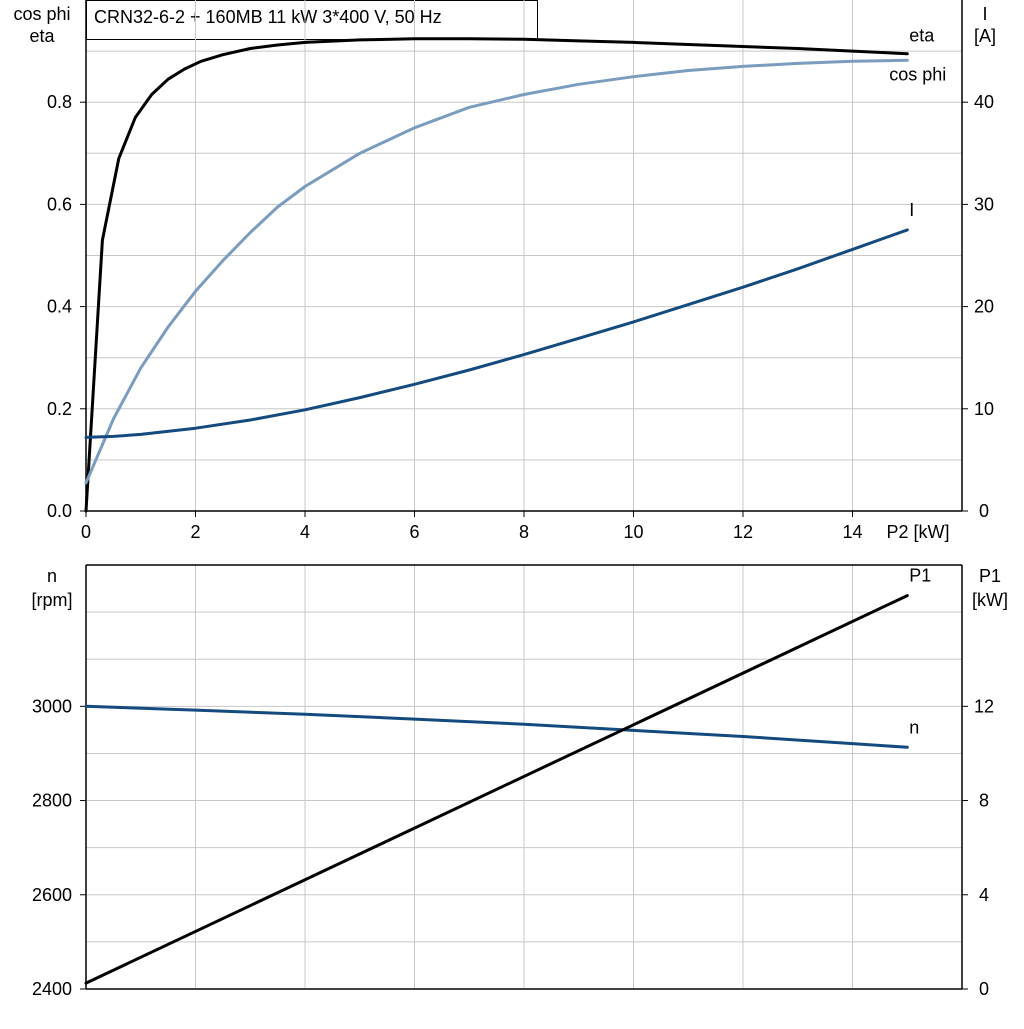 The width and height of the screenshot is (1024, 1029). I want to click on left-tick-label: 0.6, so click(59, 204).